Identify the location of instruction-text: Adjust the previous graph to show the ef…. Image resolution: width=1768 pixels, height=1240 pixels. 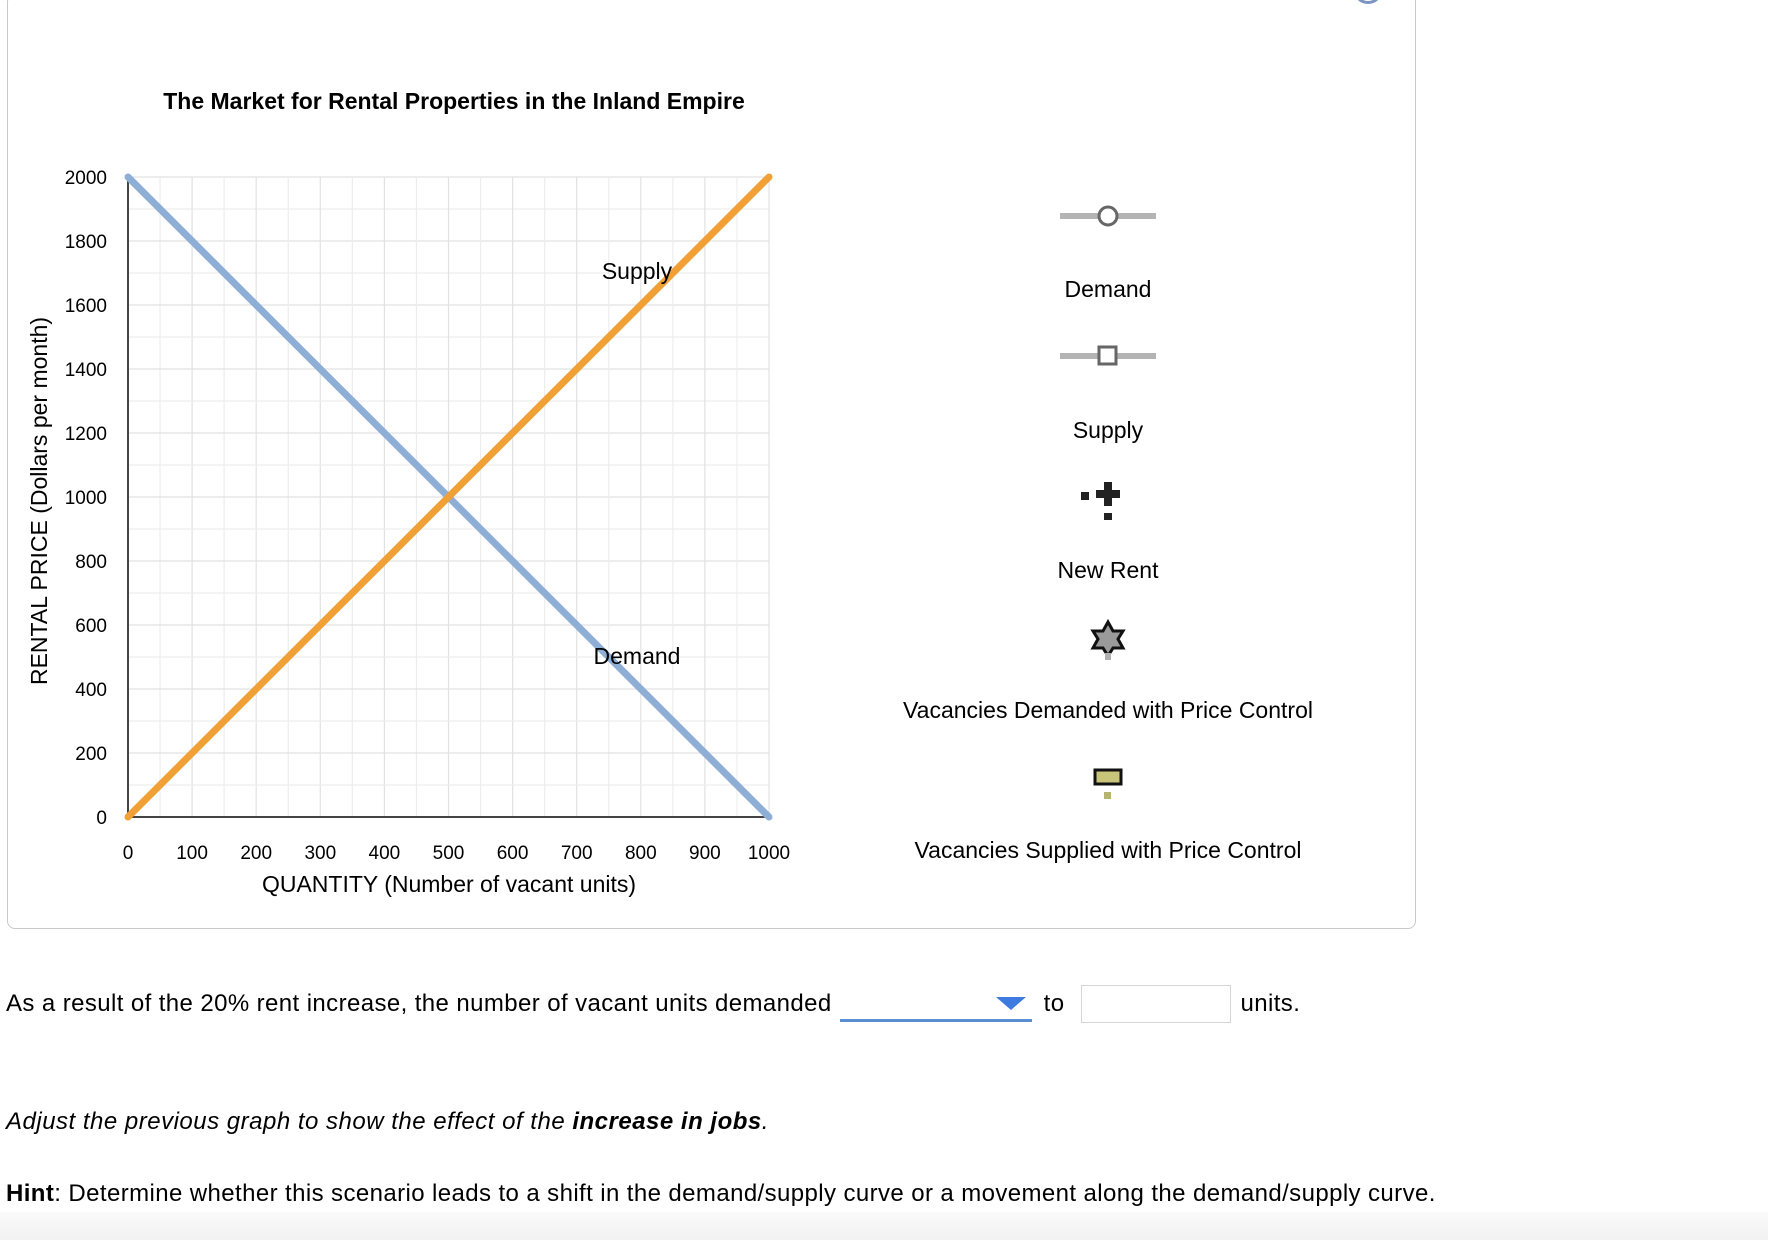
(387, 1122).